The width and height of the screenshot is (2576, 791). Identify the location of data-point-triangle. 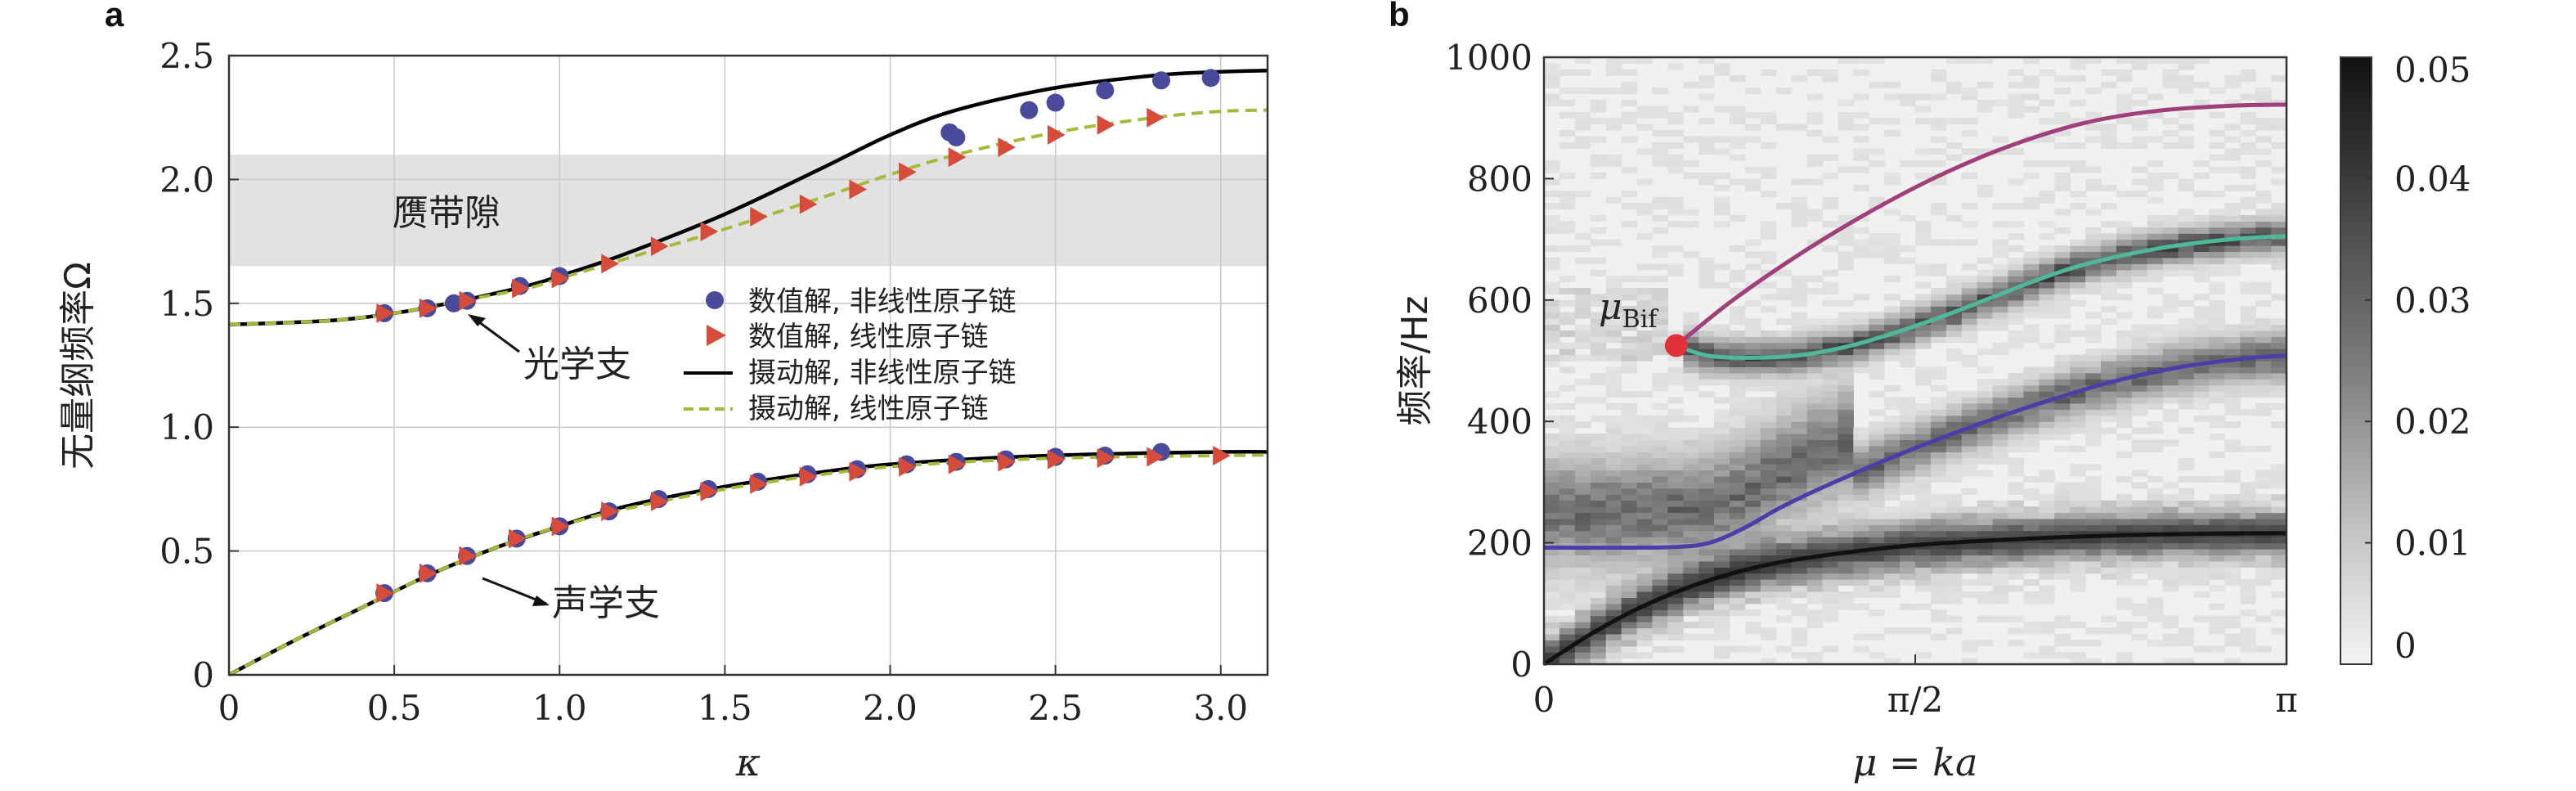
(610, 511).